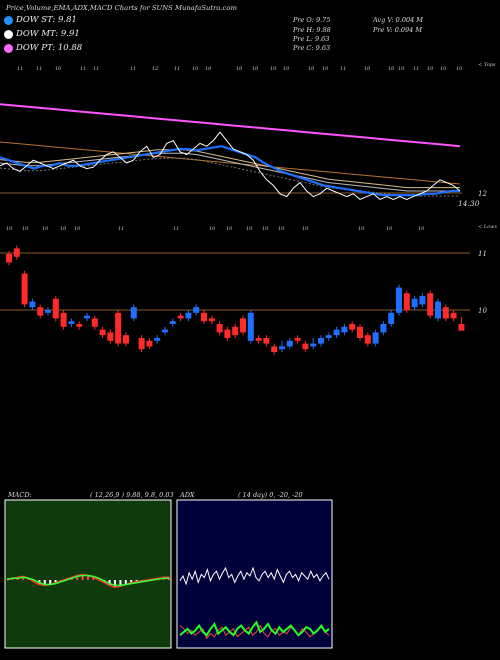  What do you see at coordinates (132, 495) in the screenshot?
I see `macd-params: ( 12,26,9 ) 9.88, 9.8, 0.03` at bounding box center [132, 495].